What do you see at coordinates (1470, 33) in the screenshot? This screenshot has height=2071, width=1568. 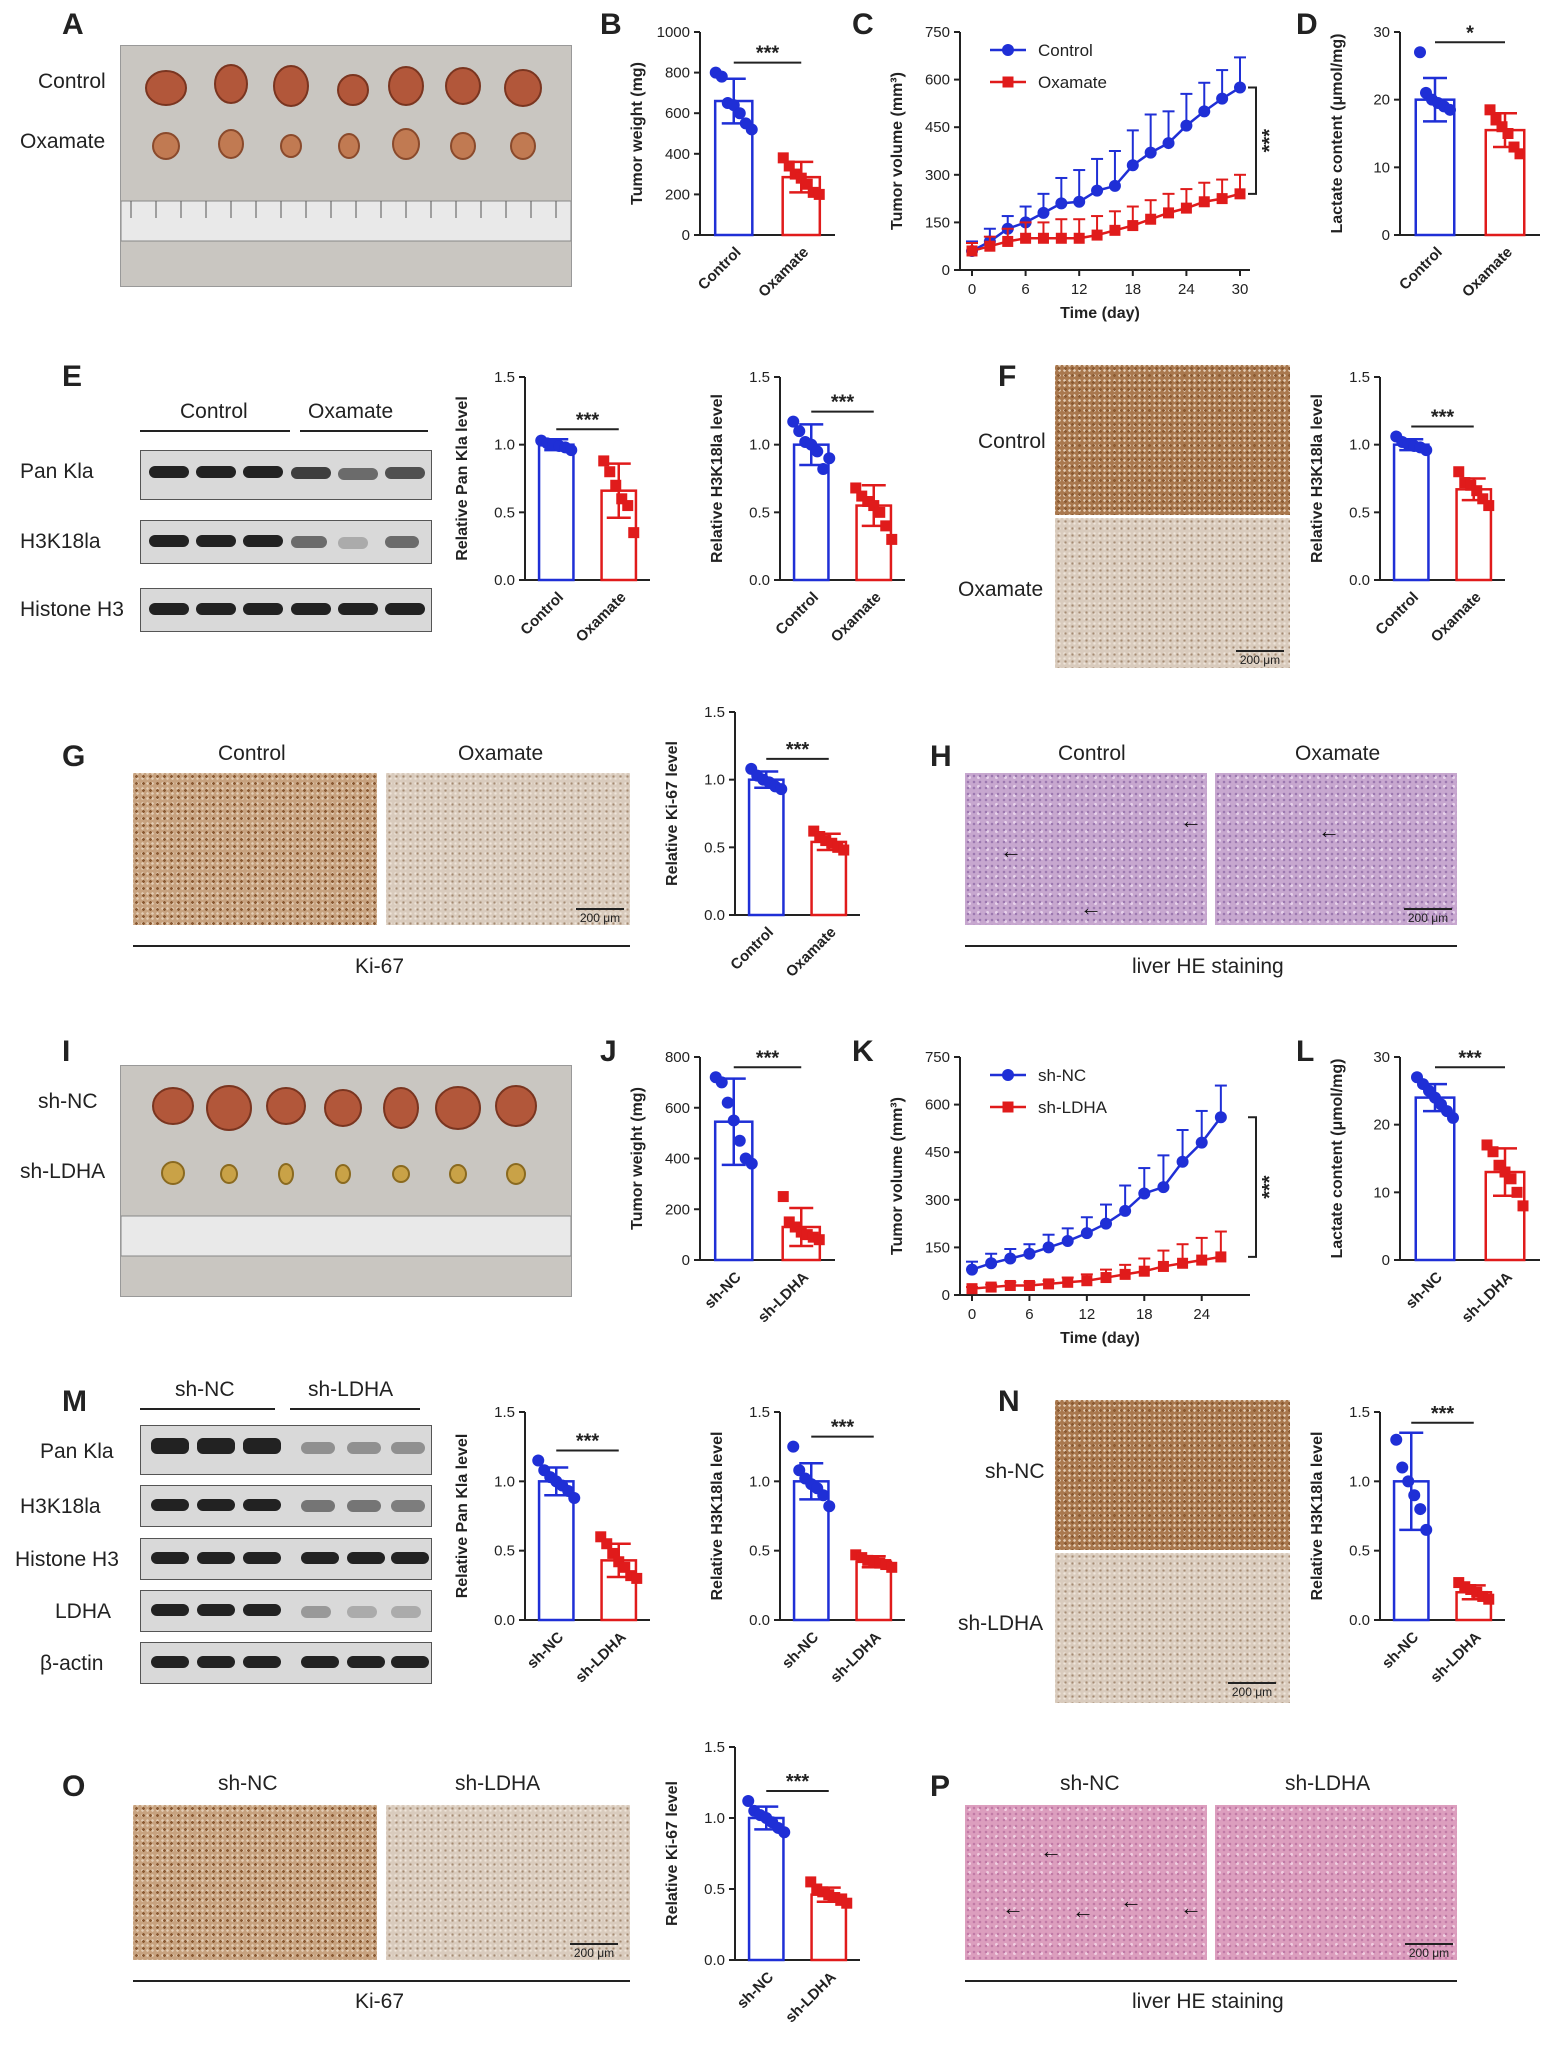 I see `significance-label: *` at bounding box center [1470, 33].